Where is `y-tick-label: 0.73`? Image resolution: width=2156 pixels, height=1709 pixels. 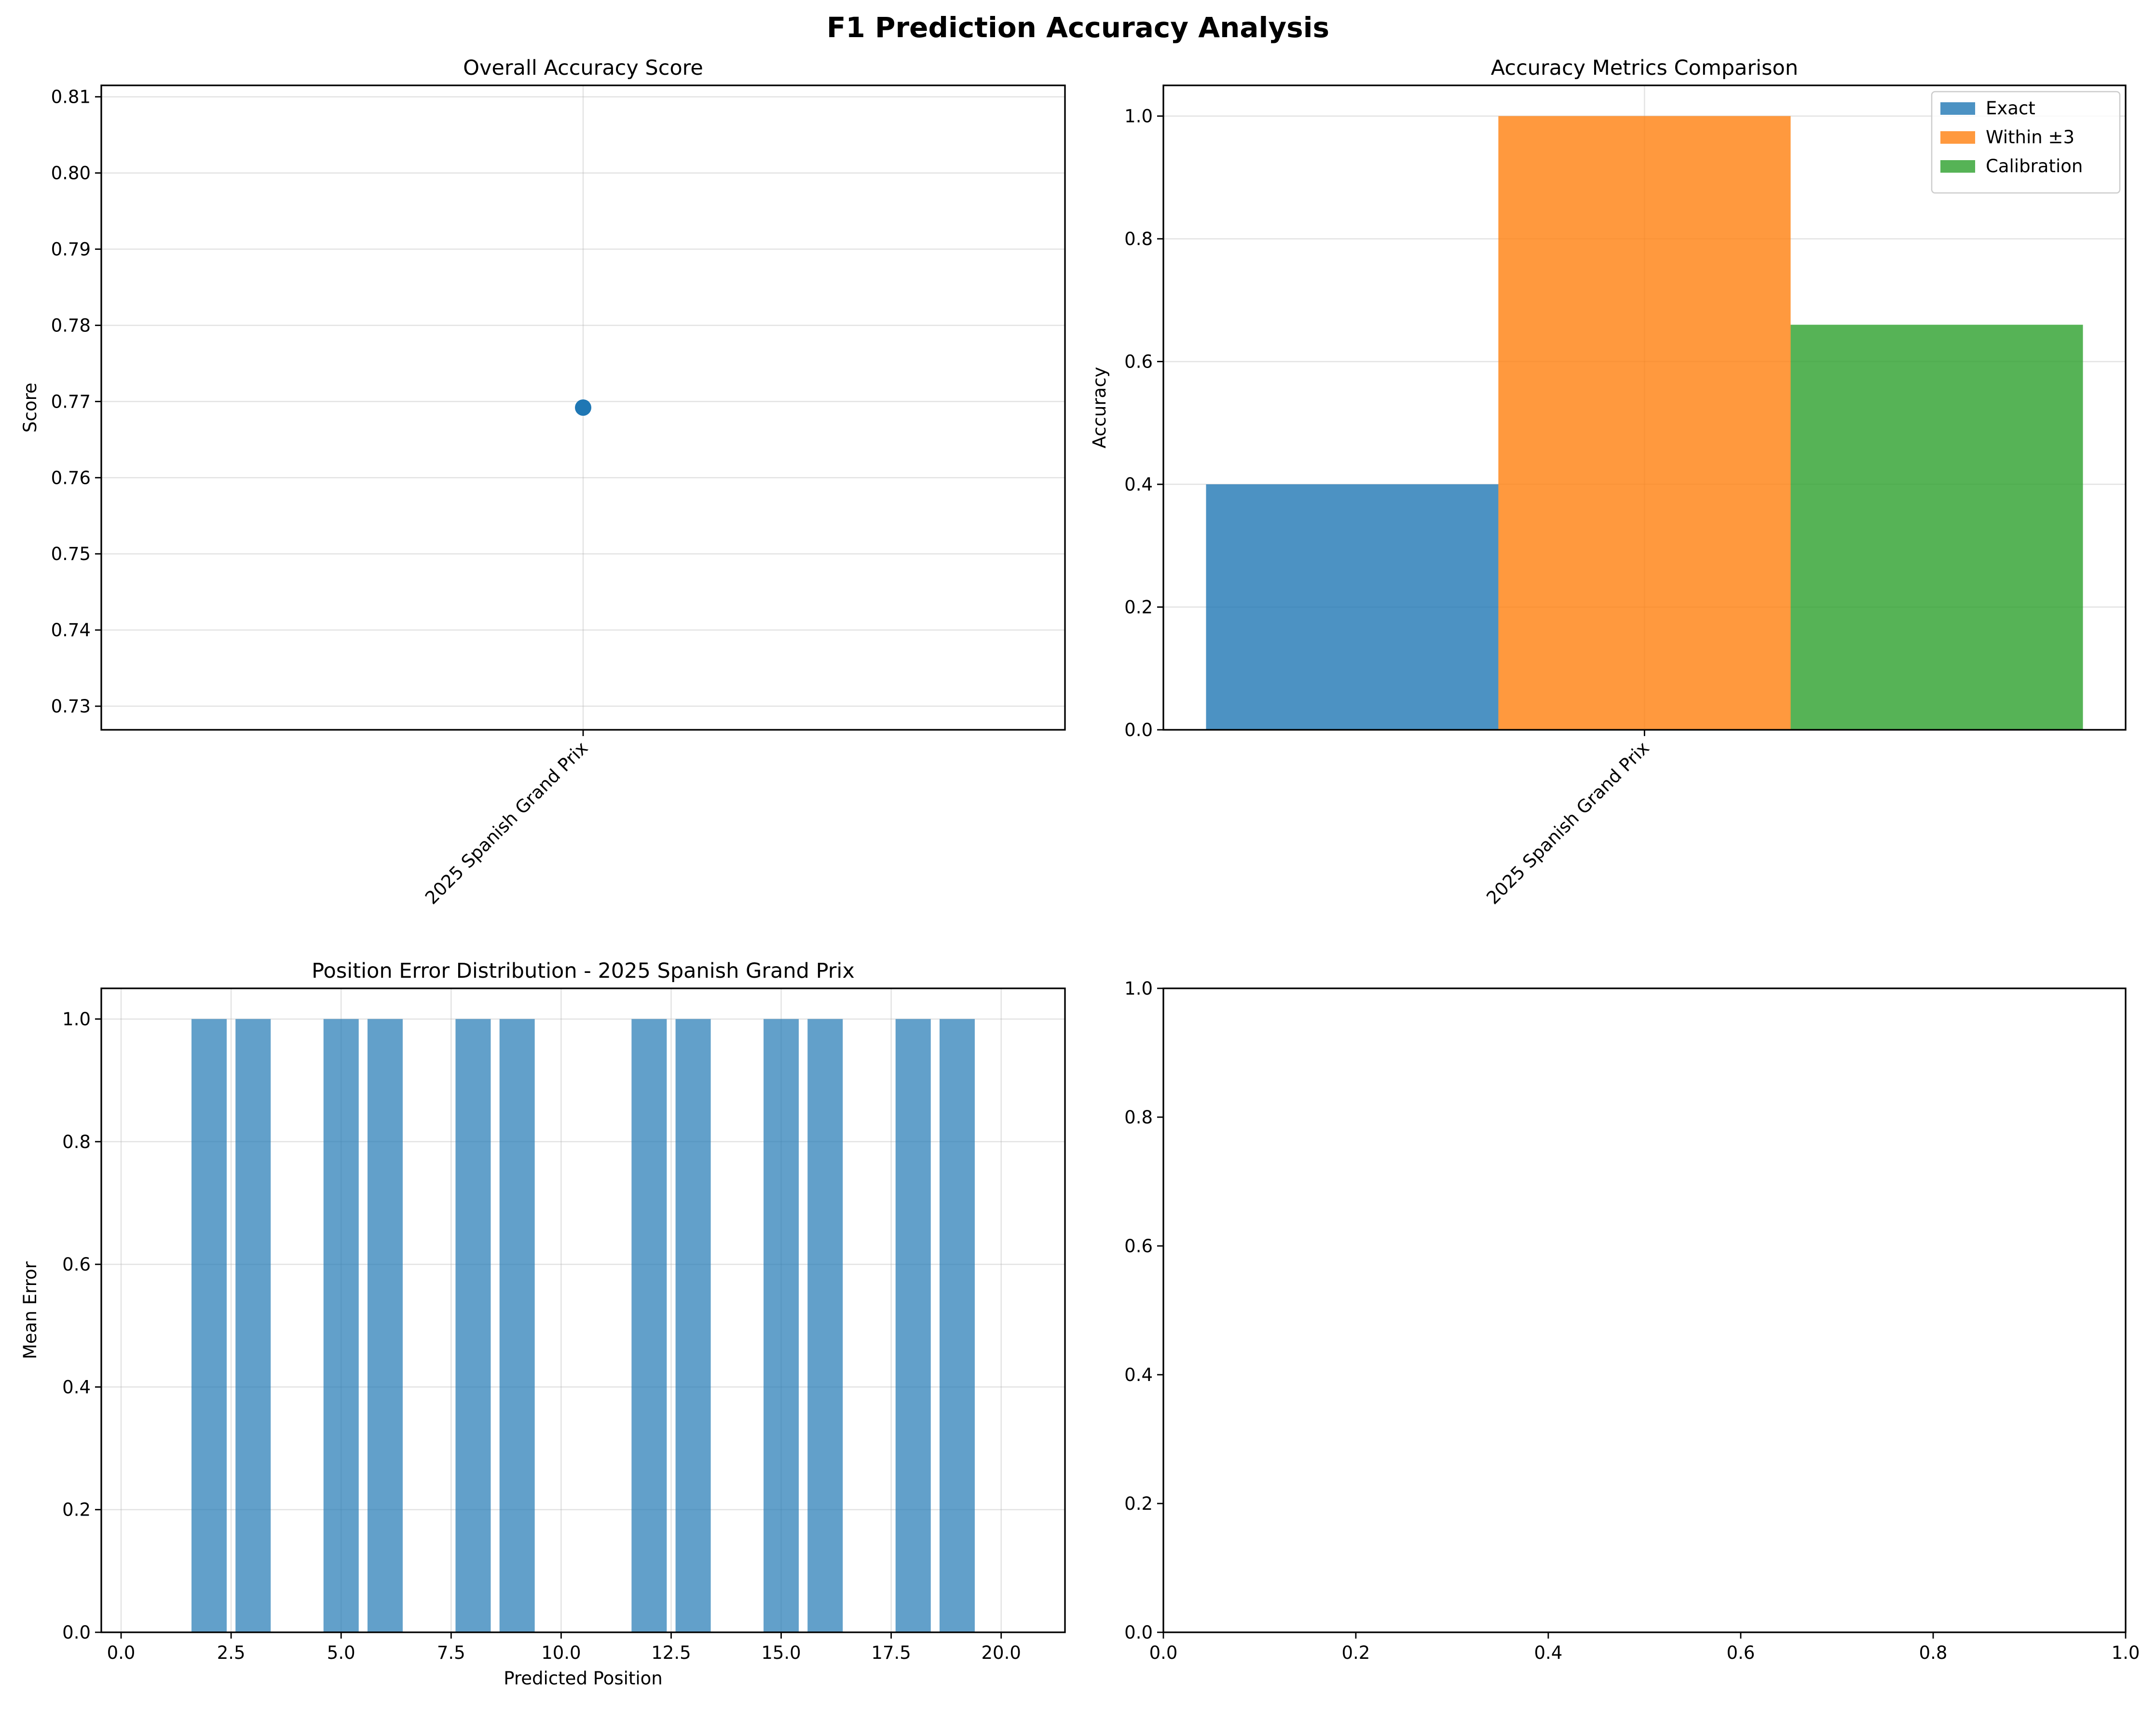
y-tick-label: 0.73 is located at coordinates (71, 706).